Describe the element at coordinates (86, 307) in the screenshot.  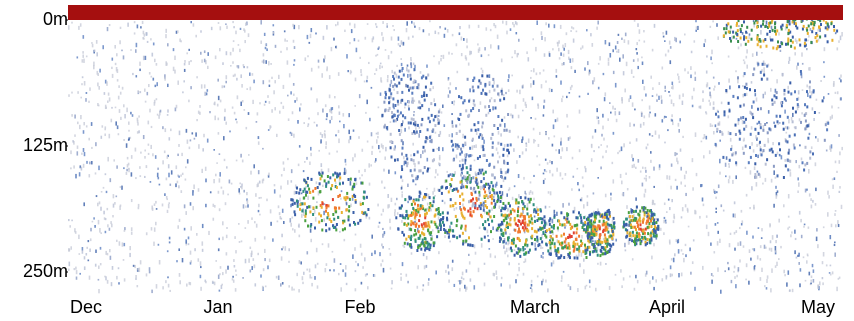
I see `x-tick-label: Dec` at that location.